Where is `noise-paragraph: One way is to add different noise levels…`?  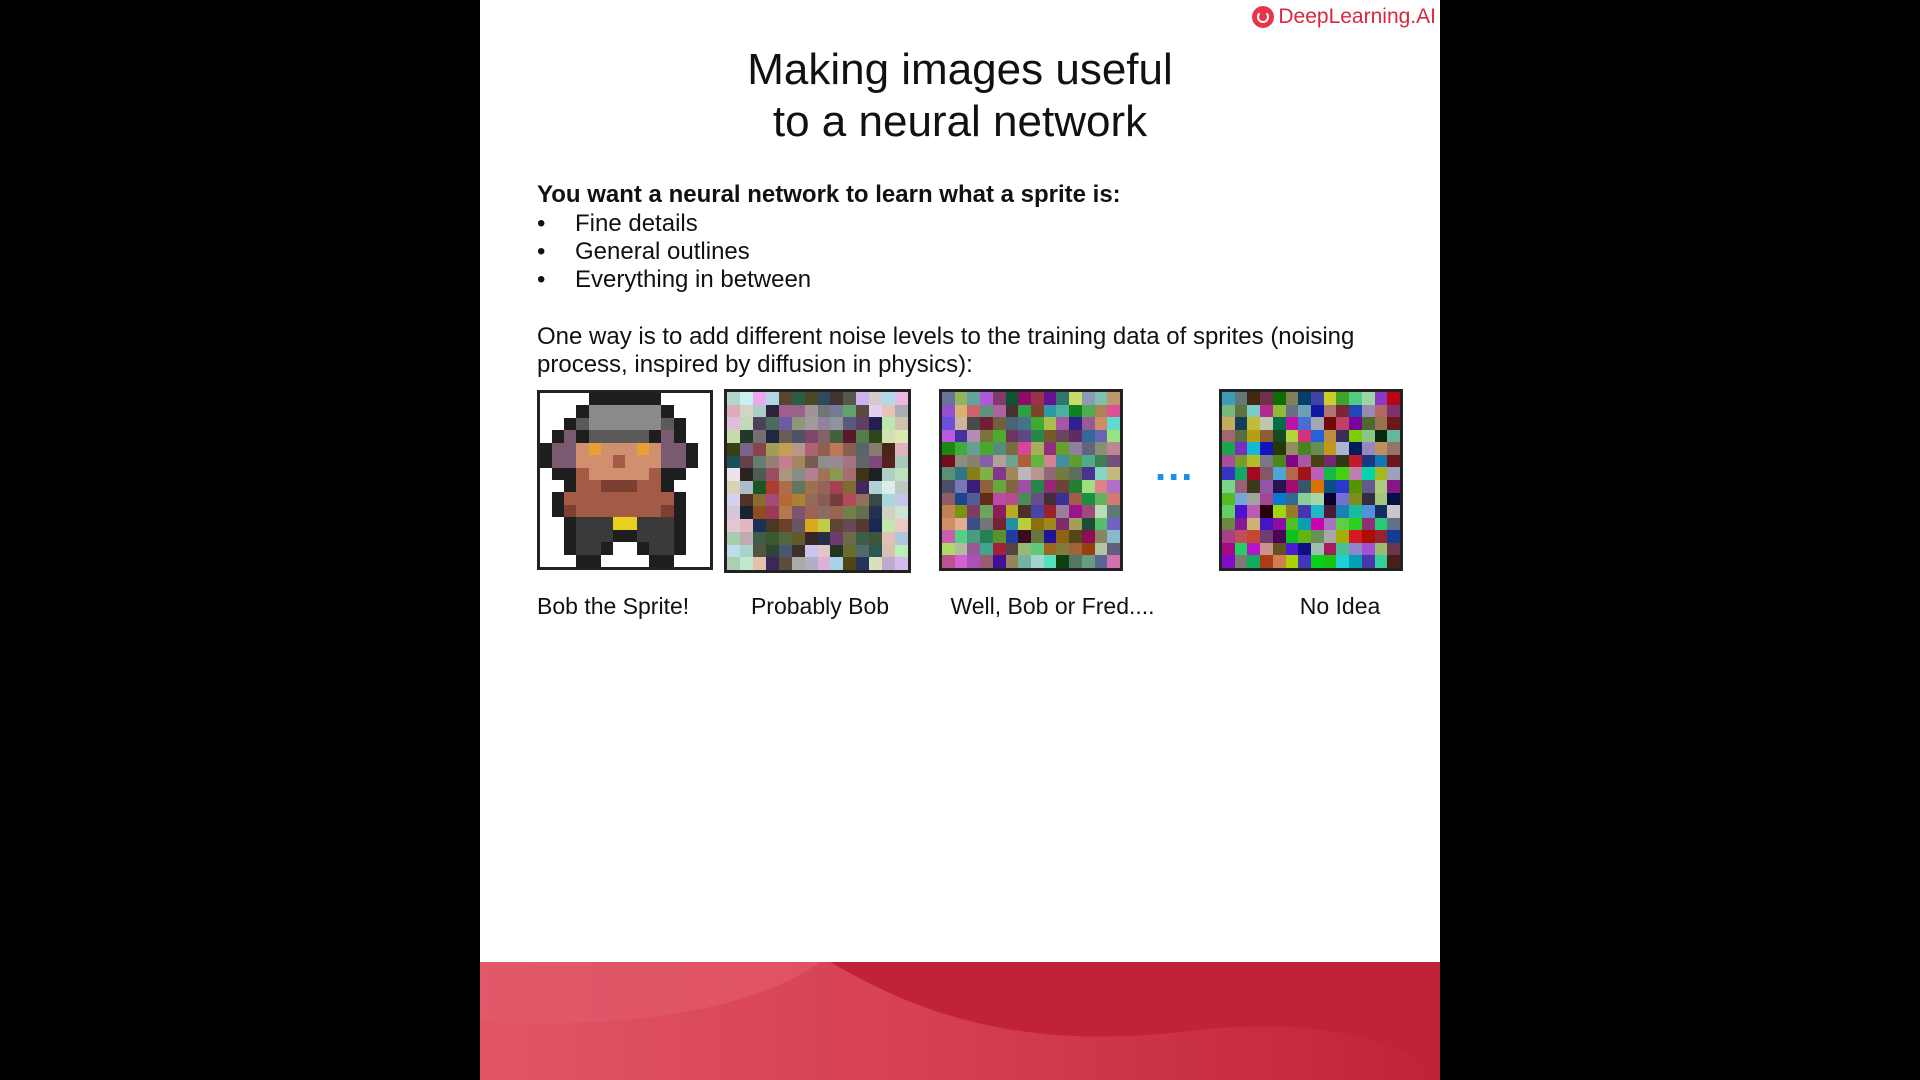
noise-paragraph: One way is to add different noise levels… is located at coordinates (946, 350).